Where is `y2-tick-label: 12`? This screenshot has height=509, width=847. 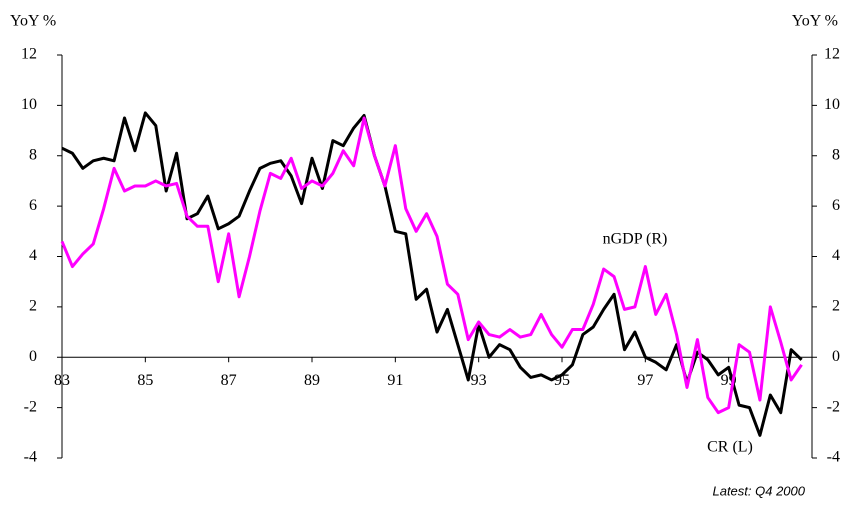 y2-tick-label: 12 is located at coordinates (832, 54).